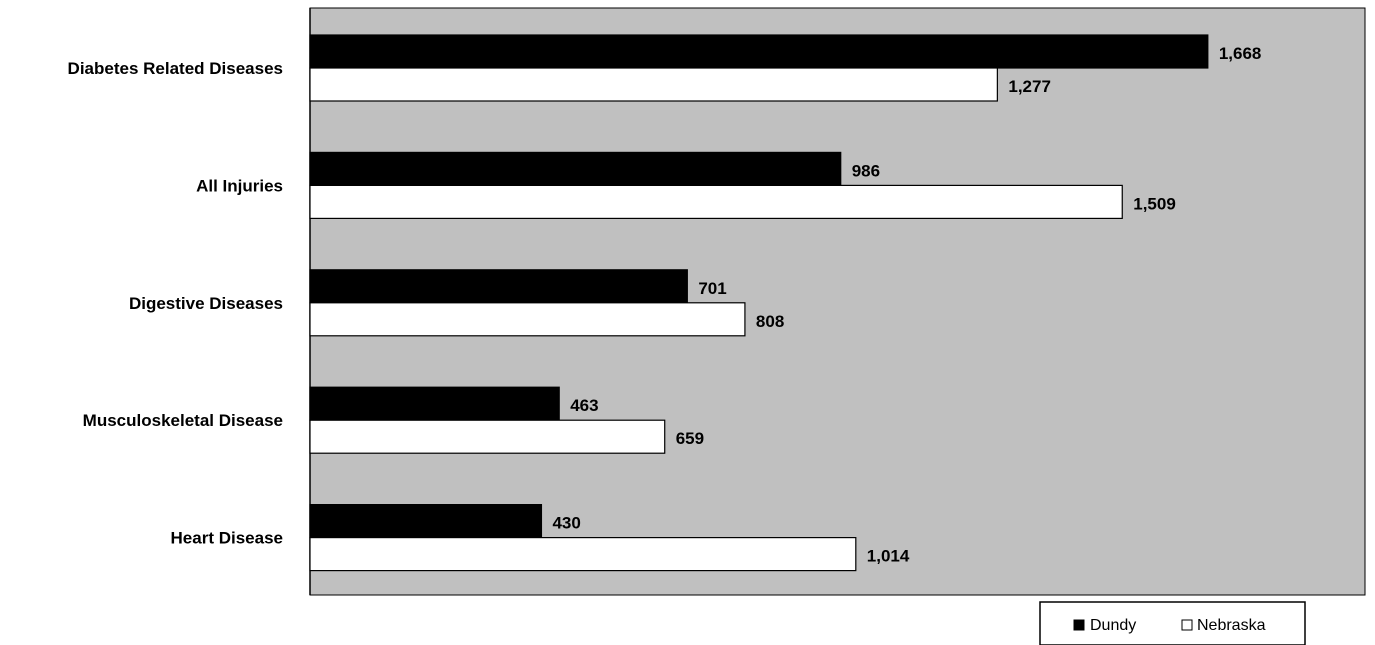 The width and height of the screenshot is (1375, 645). Describe the element at coordinates (566, 523) in the screenshot. I see `value-label-dundy-heart-disease: 430` at that location.